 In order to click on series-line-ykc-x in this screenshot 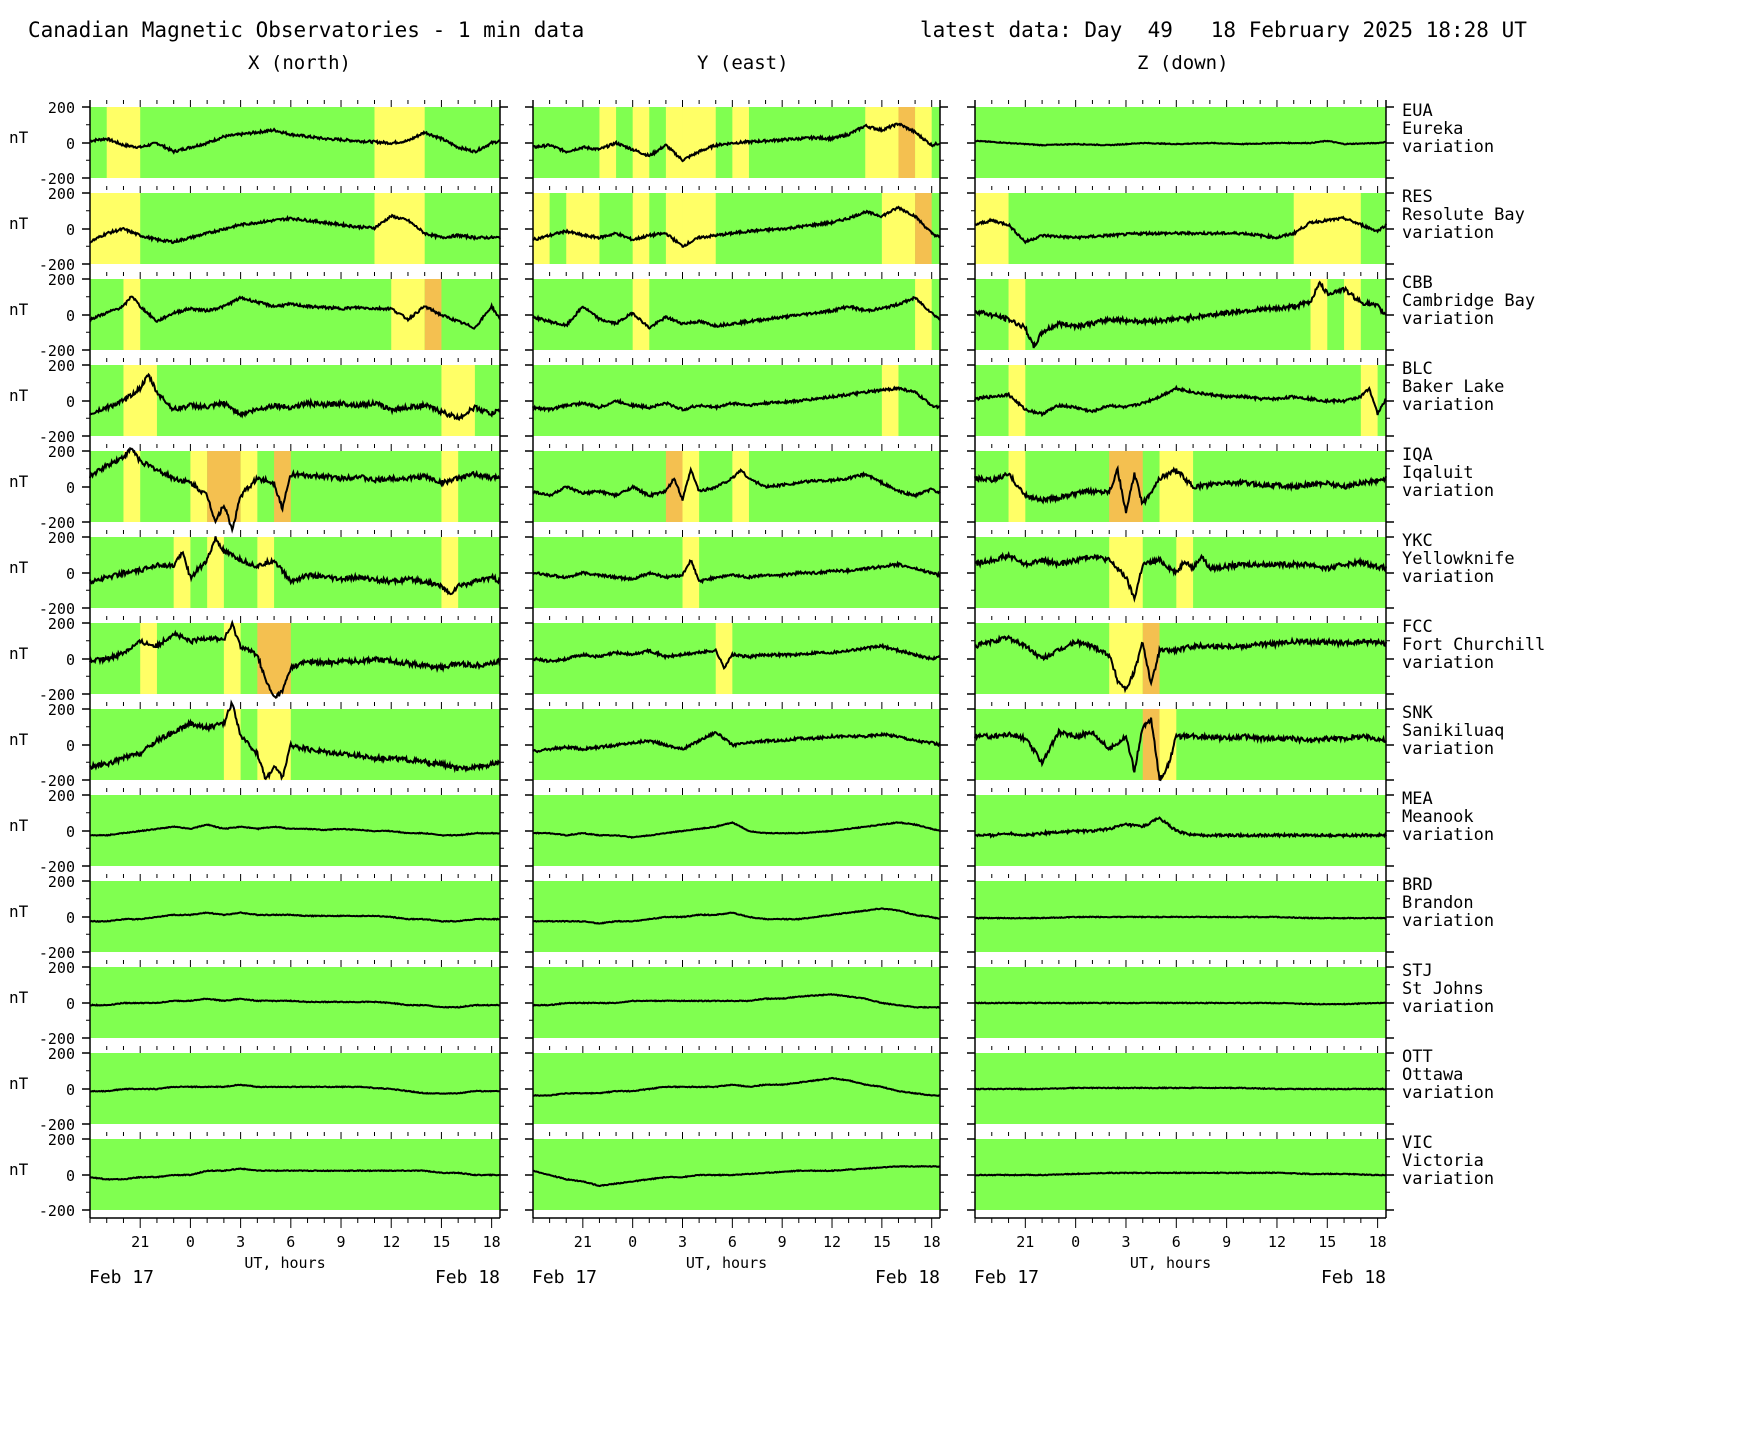, I will do `click(295, 566)`.